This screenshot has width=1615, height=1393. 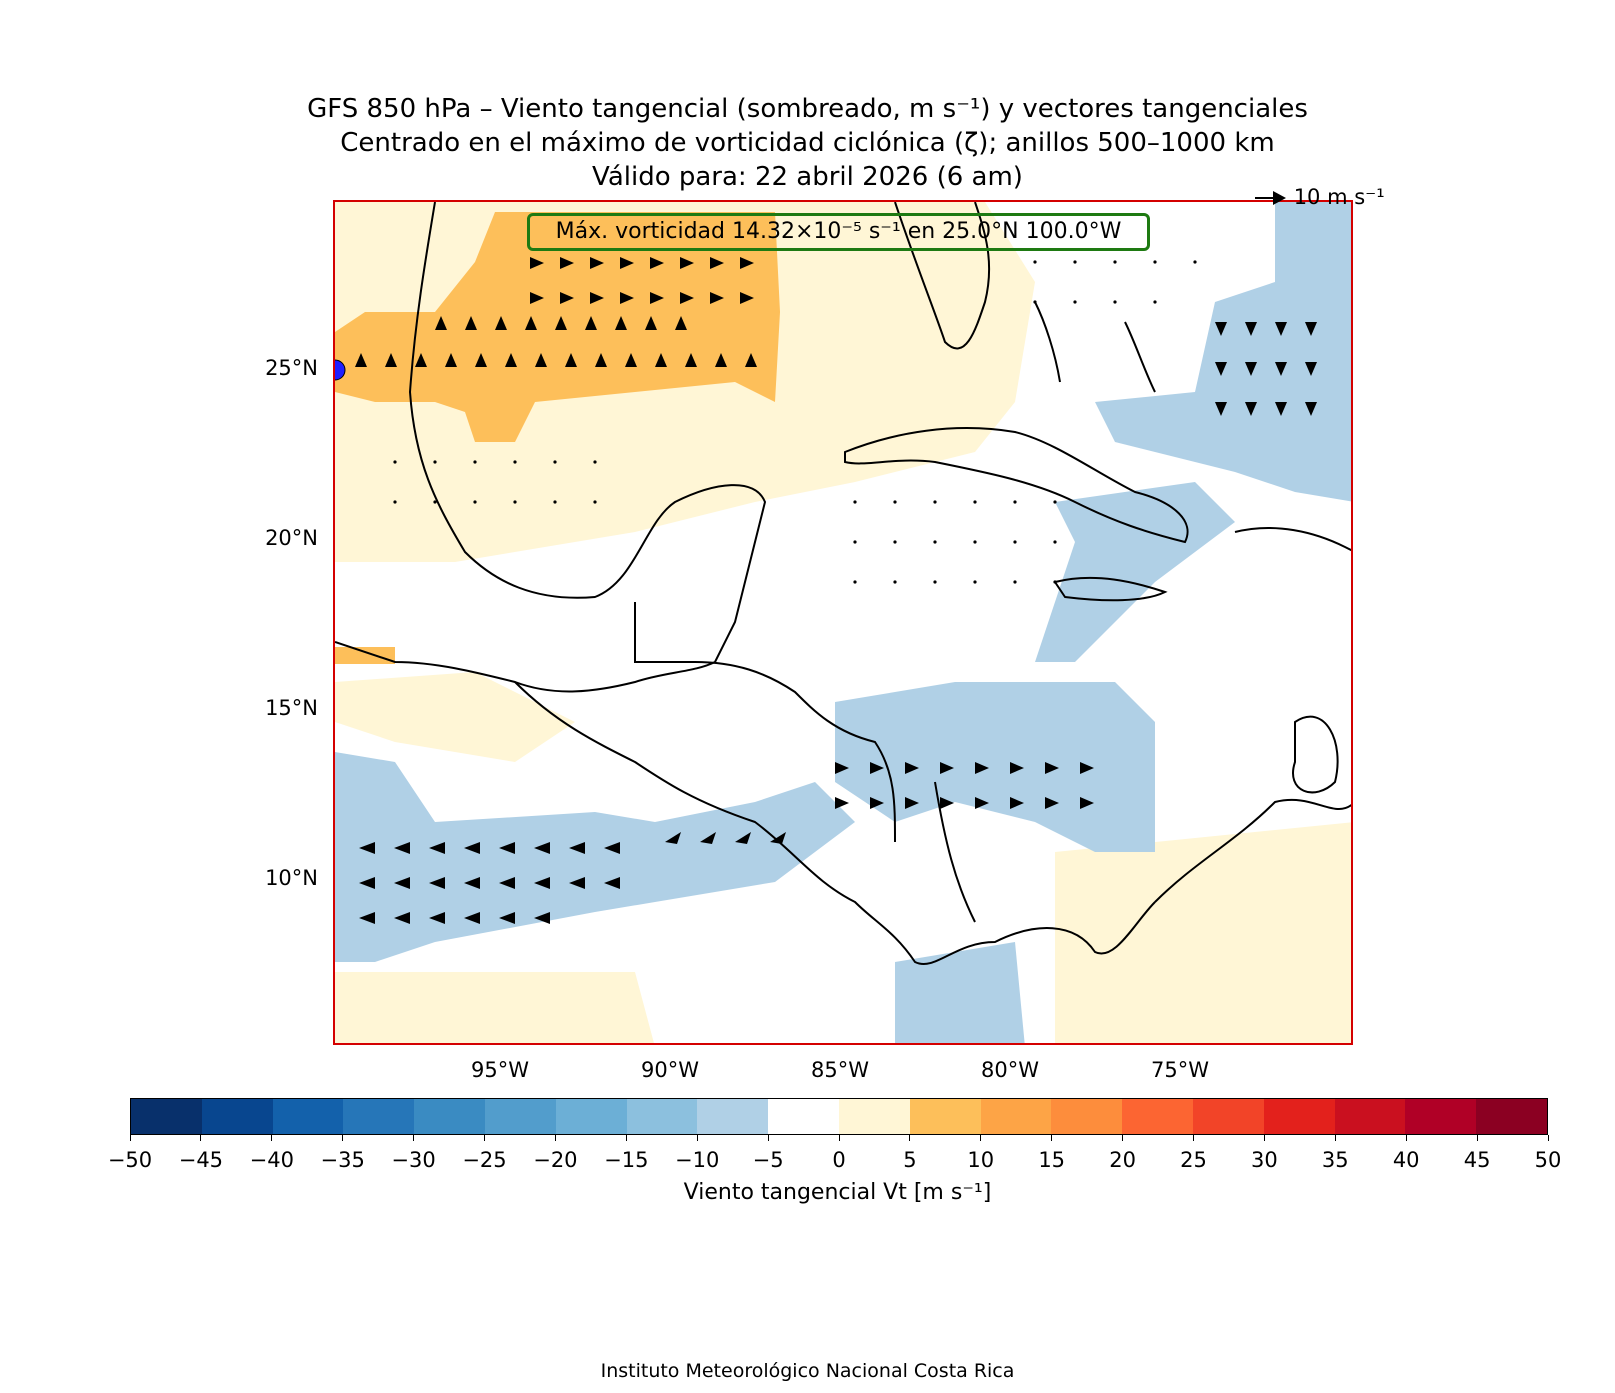 What do you see at coordinates (291, 368) in the screenshot?
I see `lat-tick-25: 25°N` at bounding box center [291, 368].